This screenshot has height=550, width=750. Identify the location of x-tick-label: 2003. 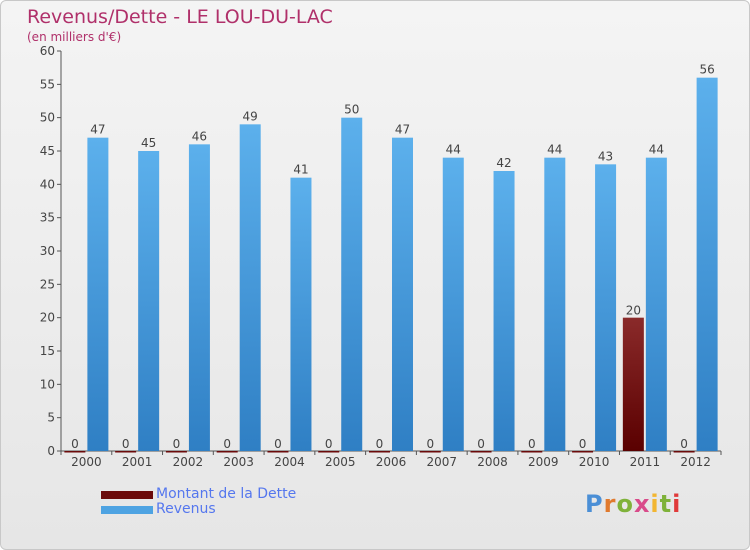
(238, 462).